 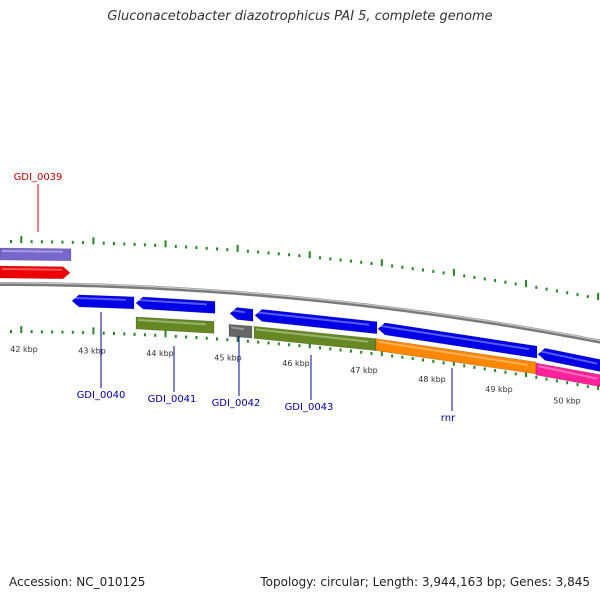 I want to click on gene-gdi-0042-arrow-shine, so click(x=238, y=311).